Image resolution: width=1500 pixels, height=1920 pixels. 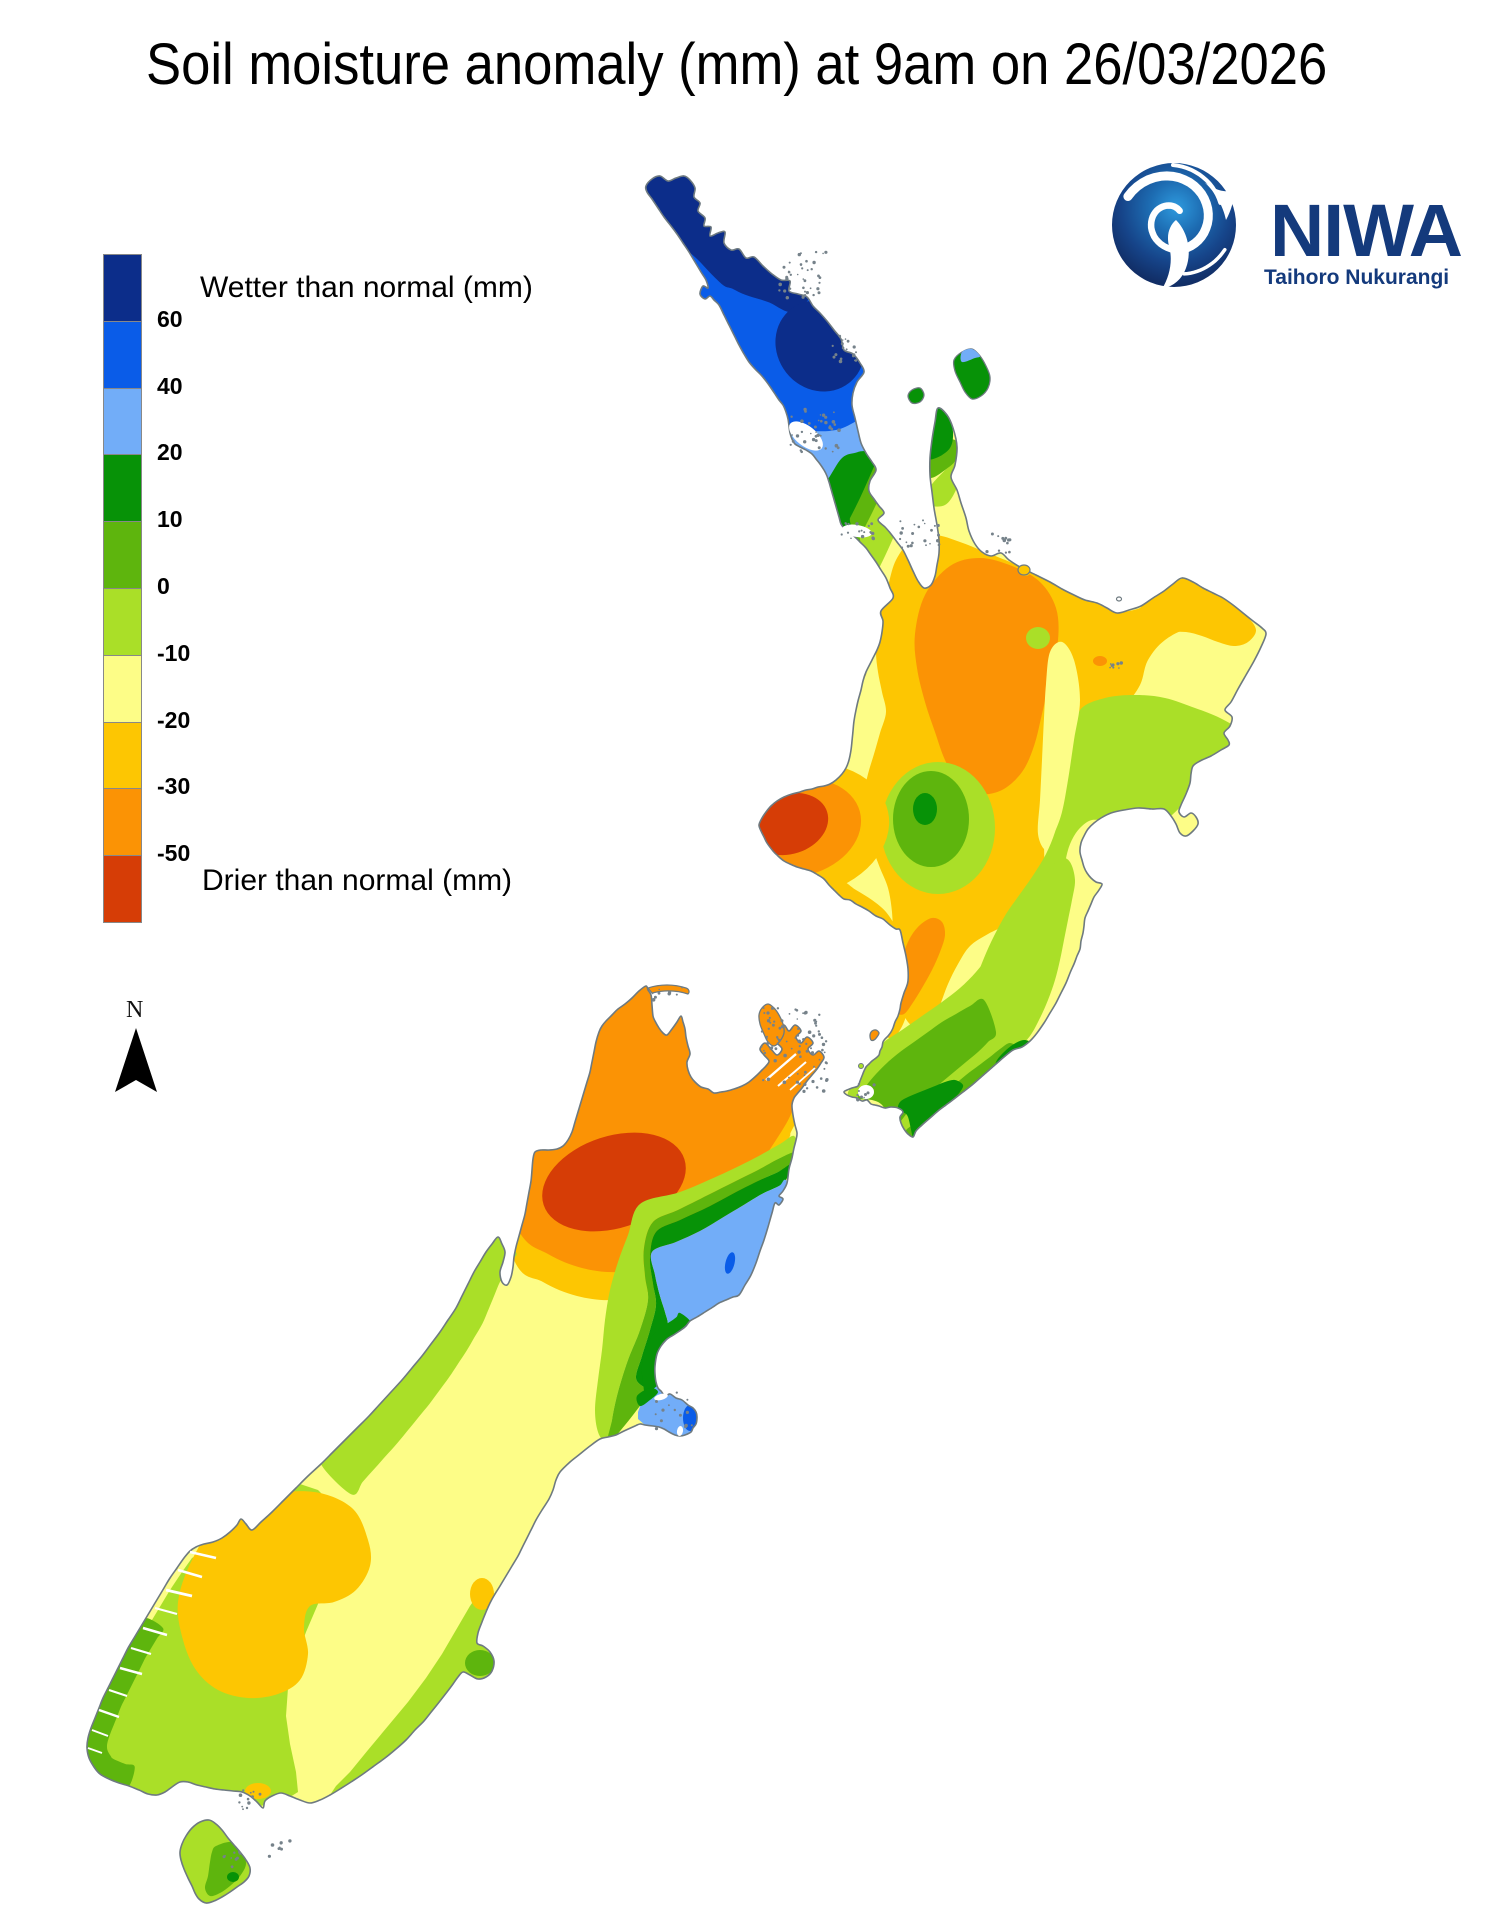 I want to click on svg-text: Taihoro Nukurangi, so click(x=1356, y=277).